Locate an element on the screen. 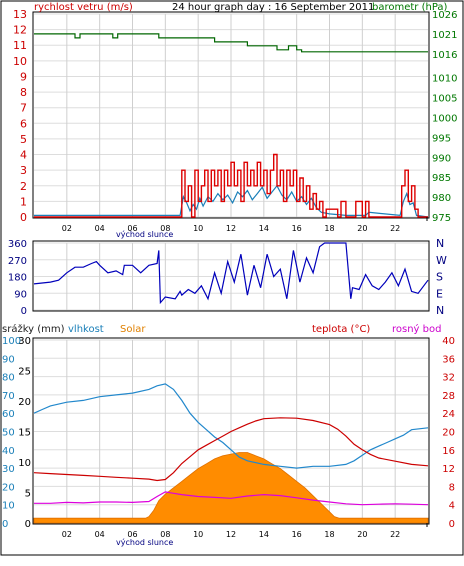 Image resolution: width=464 pixels, height=566 pixels. direction-tick-label: 360 is located at coordinates (17, 244).